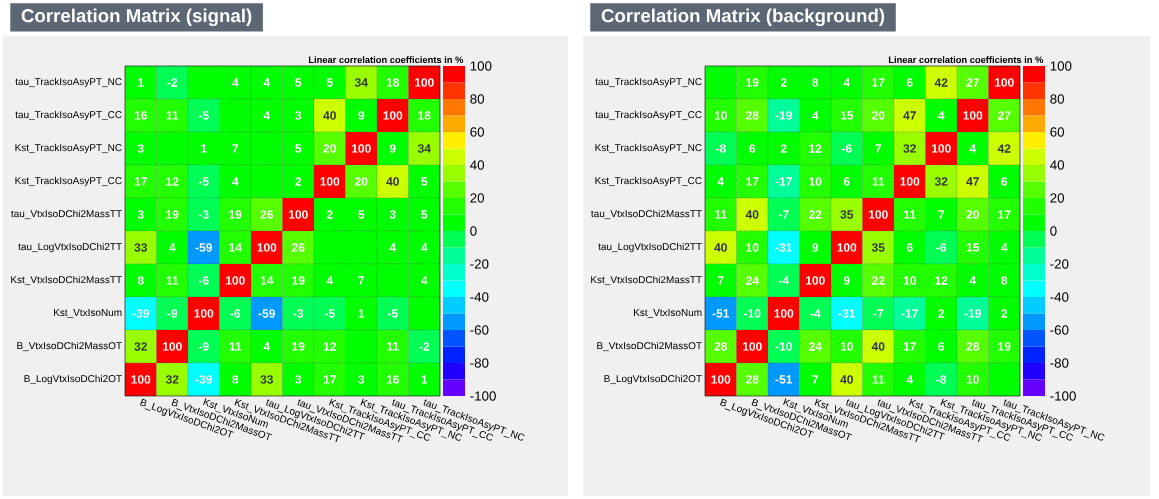 The image size is (1159, 499). I want to click on color-bar-label: 60, so click(1057, 132).